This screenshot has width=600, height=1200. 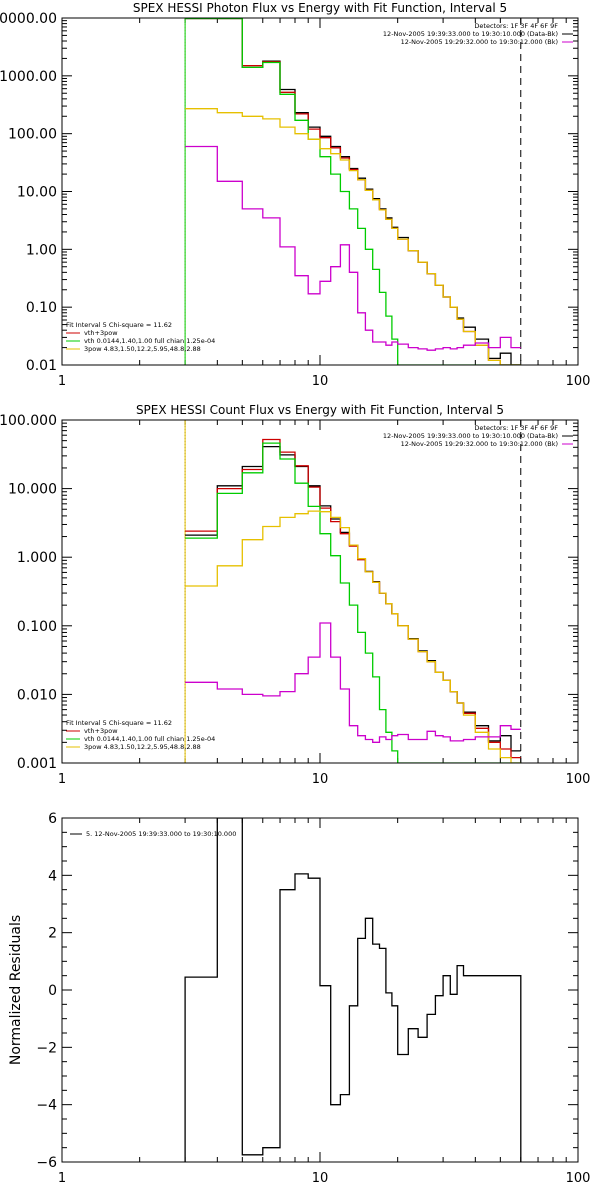 I want to click on y-tick-label: −6, so click(x=46, y=1163).